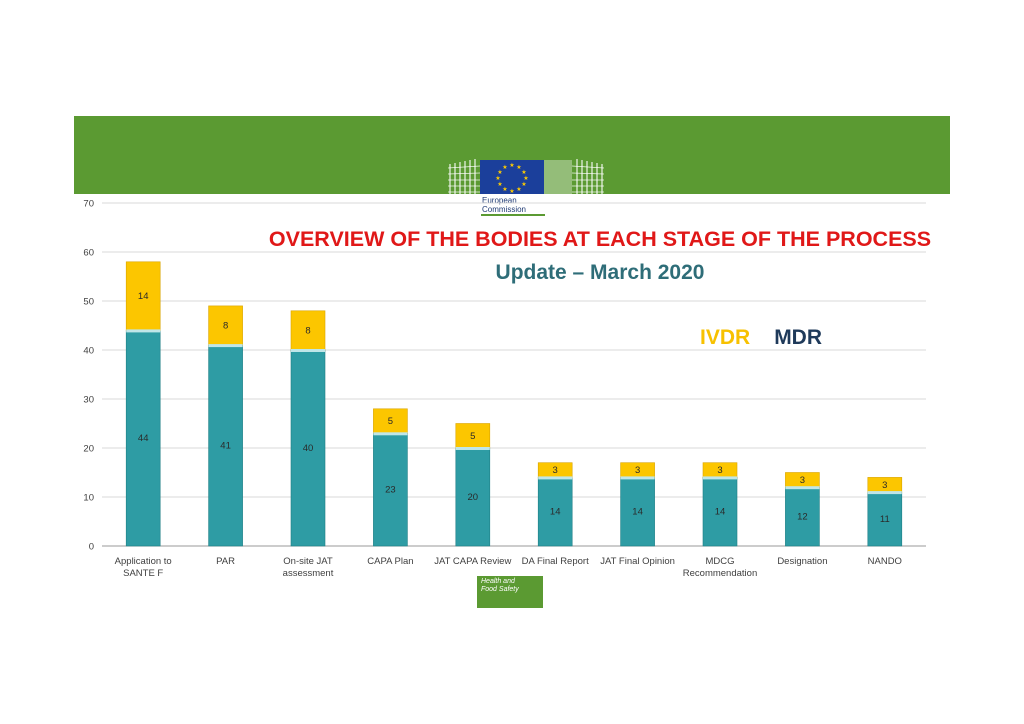 The width and height of the screenshot is (1024, 724). I want to click on data-label-ivdr: 14, so click(143, 296).